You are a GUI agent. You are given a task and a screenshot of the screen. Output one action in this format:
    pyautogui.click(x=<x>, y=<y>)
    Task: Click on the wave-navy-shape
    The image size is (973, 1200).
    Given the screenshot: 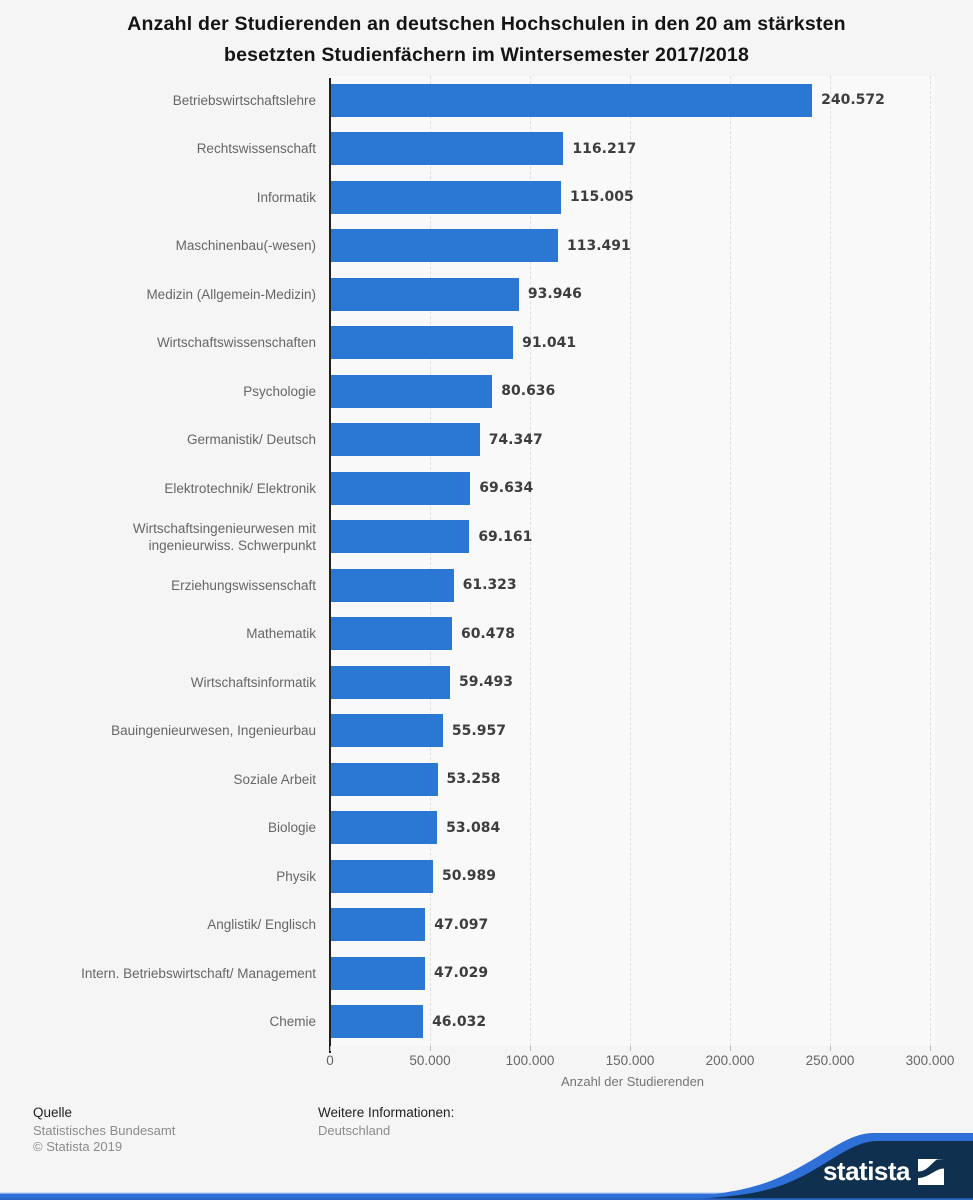 What is the action you would take?
    pyautogui.click(x=812, y=1170)
    